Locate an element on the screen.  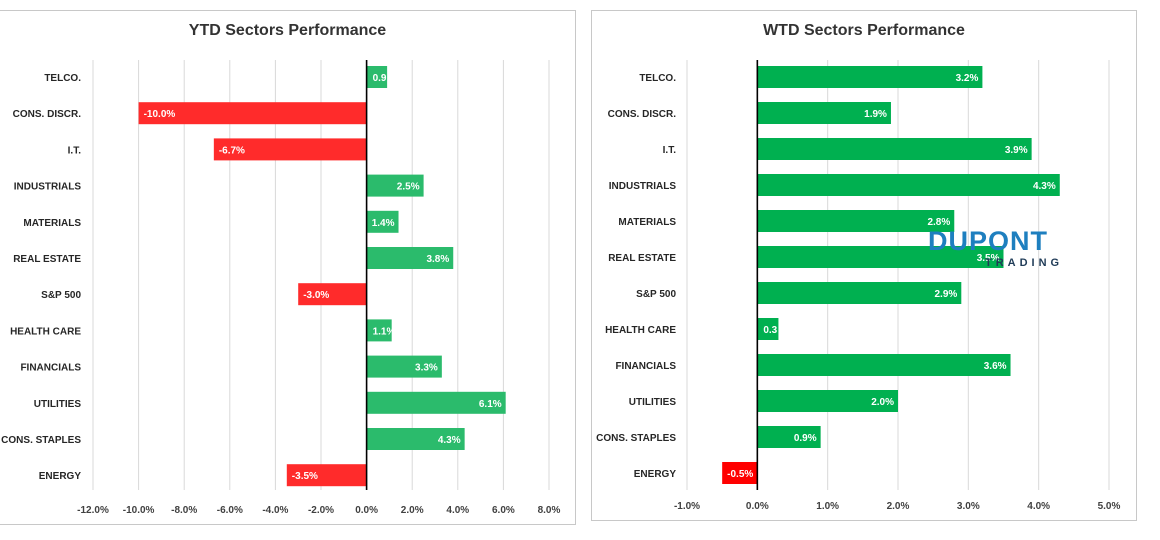
wtd-bar-utilities is located at coordinates (827, 401).